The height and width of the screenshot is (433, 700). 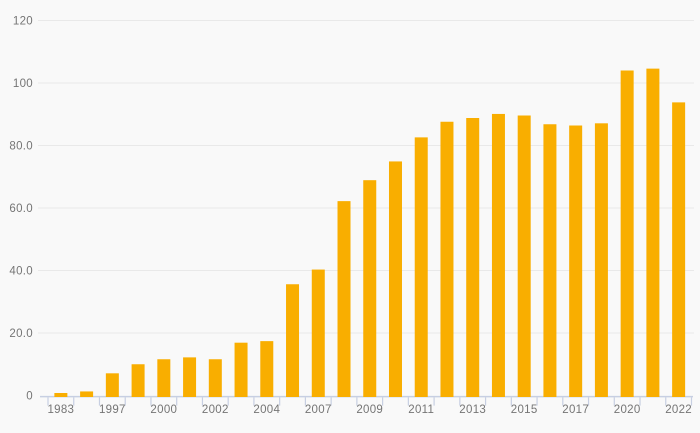 I want to click on x-axis-tick-label: 2007, so click(x=318, y=410).